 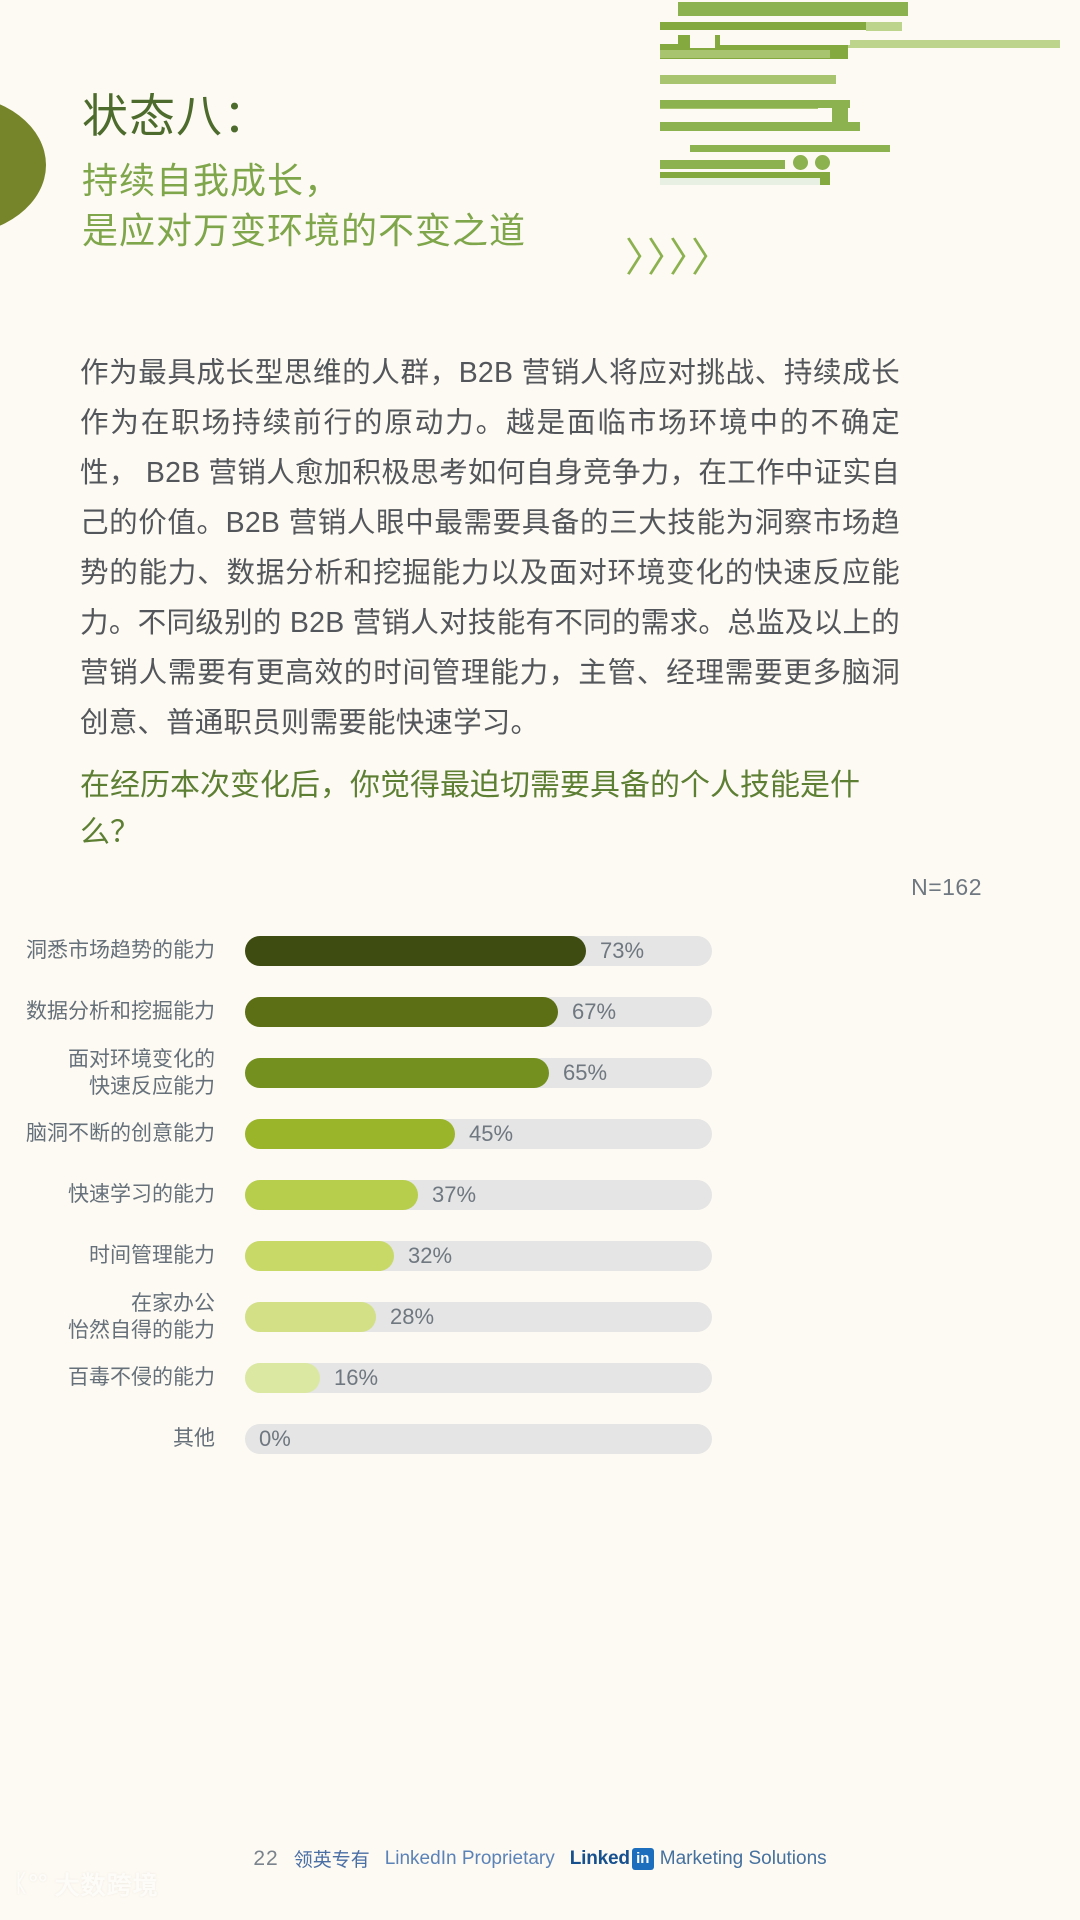 I want to click on bar-category-label: 其他, so click(x=194, y=1438).